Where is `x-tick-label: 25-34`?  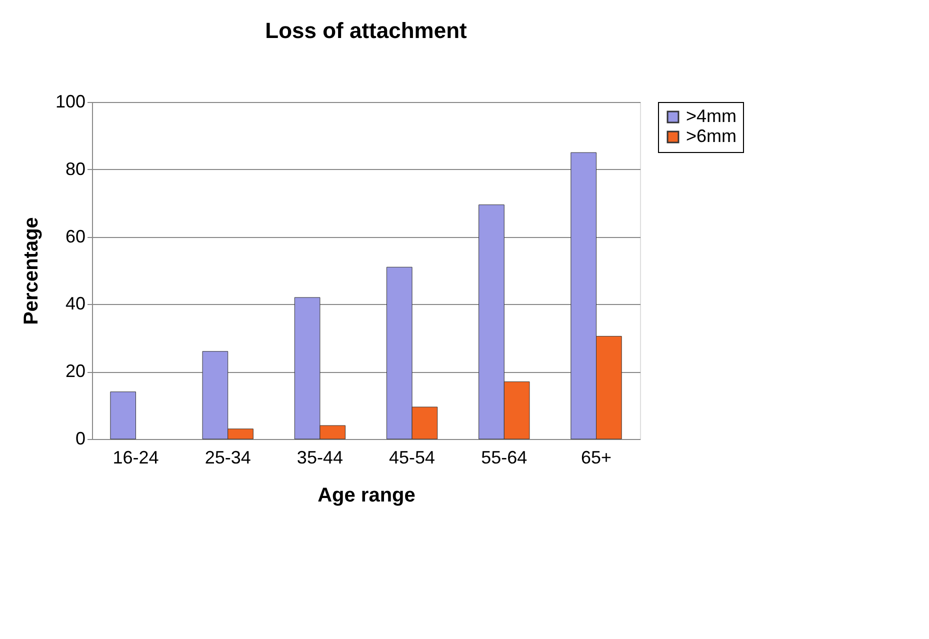 x-tick-label: 25-34 is located at coordinates (227, 458).